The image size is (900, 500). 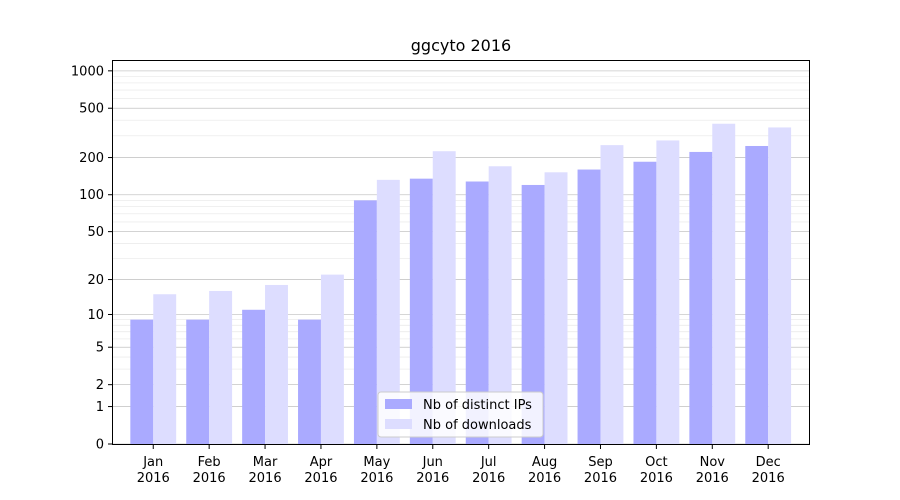 I want to click on bar-distinct-ips-mar, so click(x=254, y=376).